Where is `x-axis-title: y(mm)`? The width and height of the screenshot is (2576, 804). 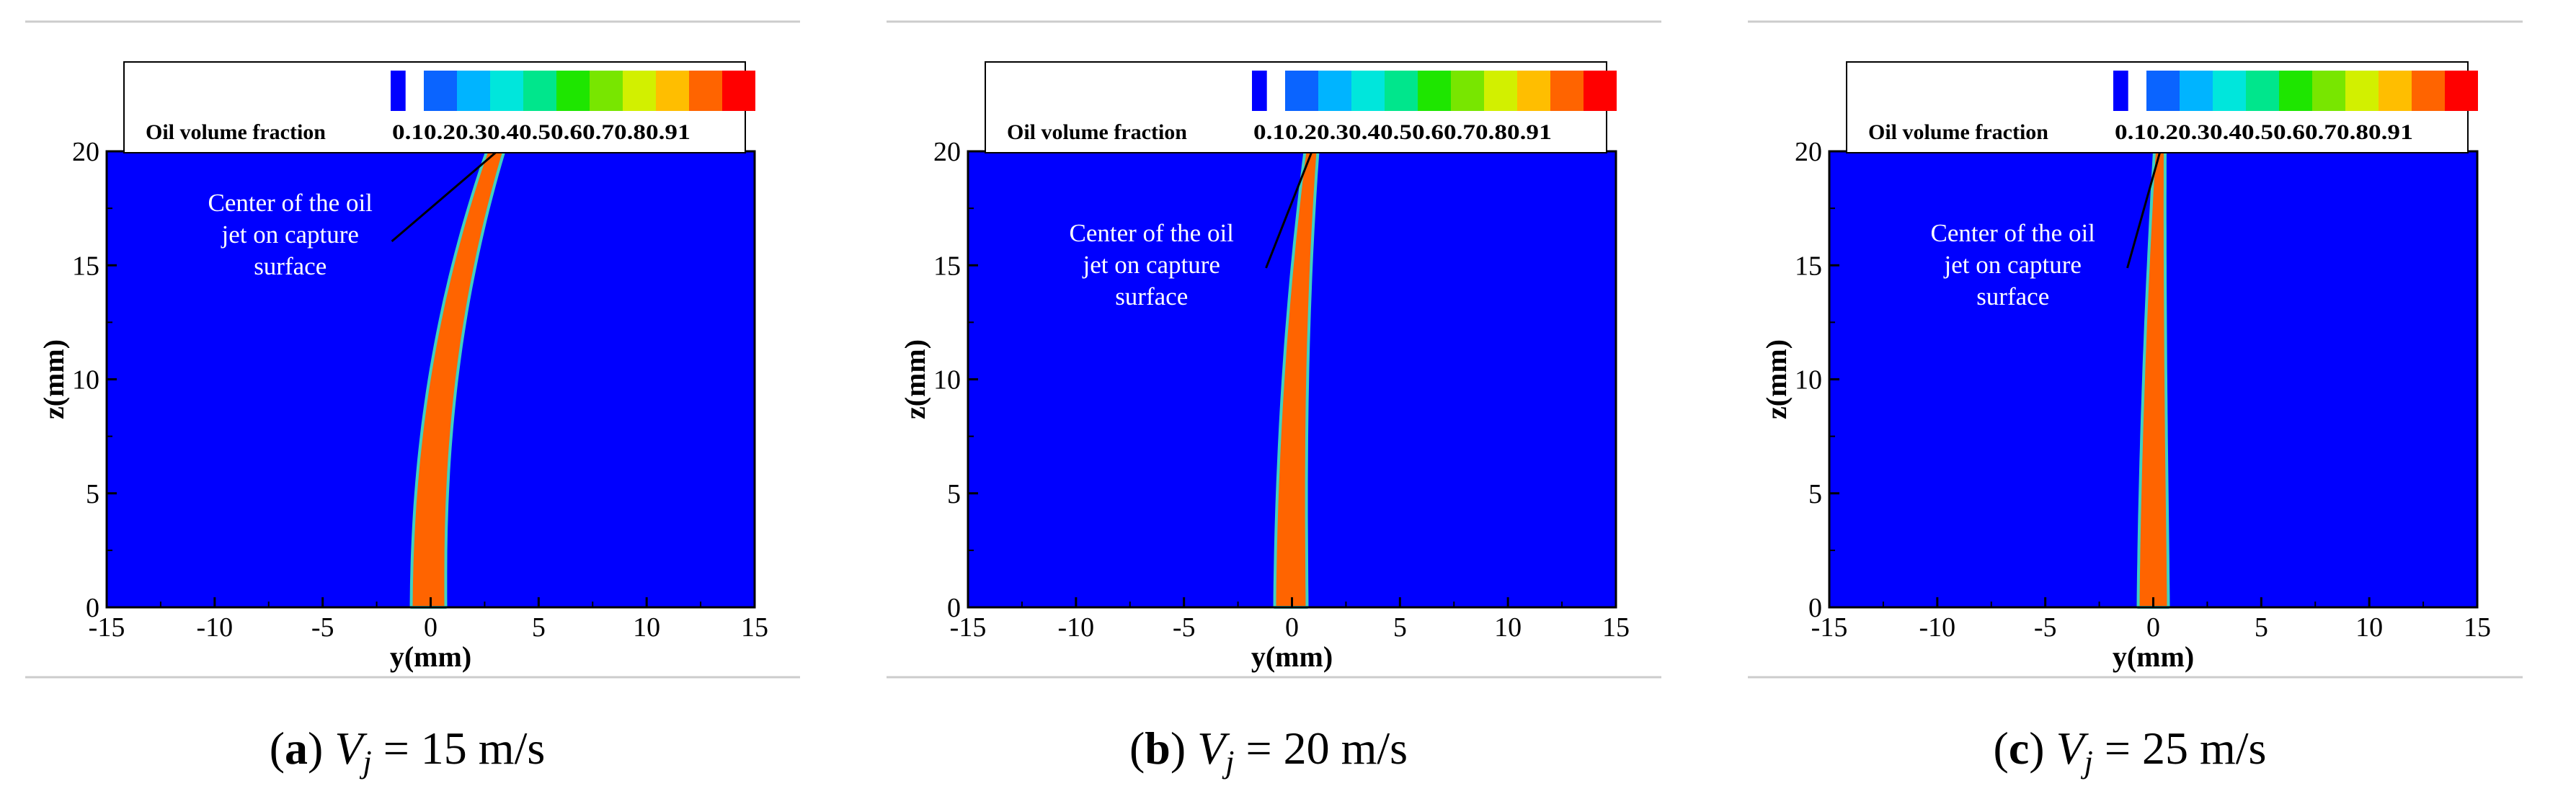 x-axis-title: y(mm) is located at coordinates (1292, 657).